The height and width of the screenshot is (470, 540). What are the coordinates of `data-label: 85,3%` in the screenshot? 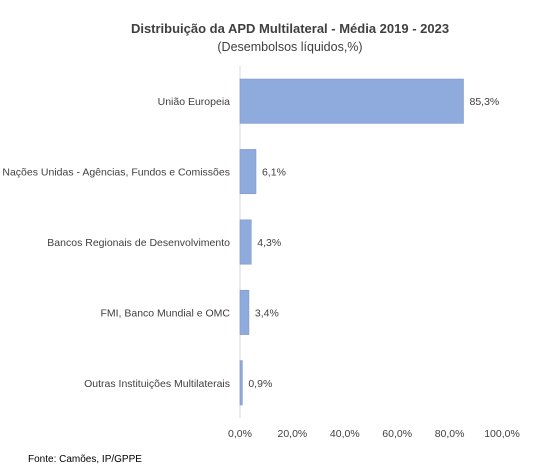 It's located at (484, 102).